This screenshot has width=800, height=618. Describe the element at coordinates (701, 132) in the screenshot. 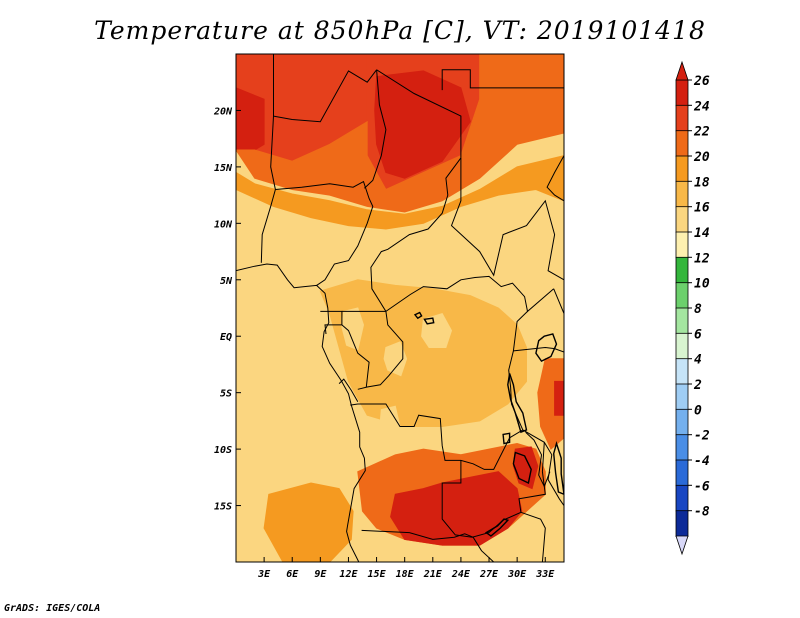

I see `colorbar-label: 22` at that location.